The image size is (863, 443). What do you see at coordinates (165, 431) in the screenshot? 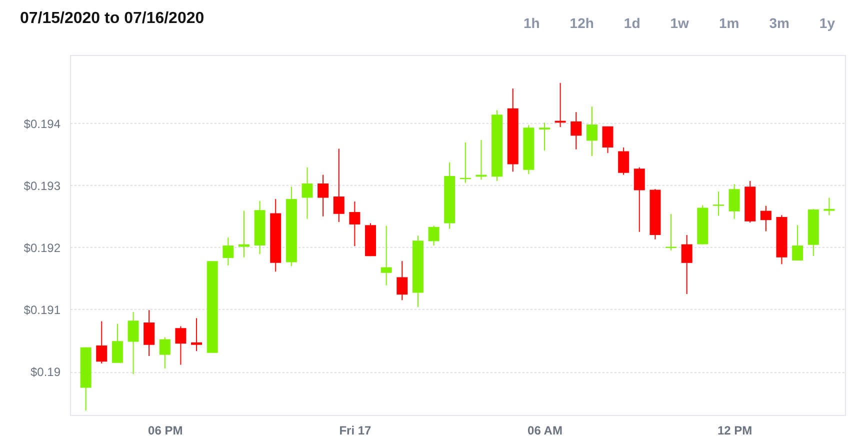
I see `x-tick-label: 06 PM` at bounding box center [165, 431].